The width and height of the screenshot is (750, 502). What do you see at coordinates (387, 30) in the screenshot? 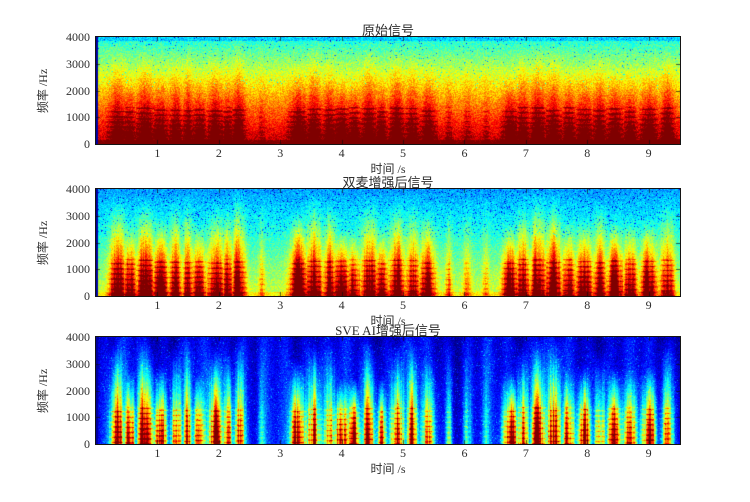
I see `plot-title: 原始信号` at bounding box center [387, 30].